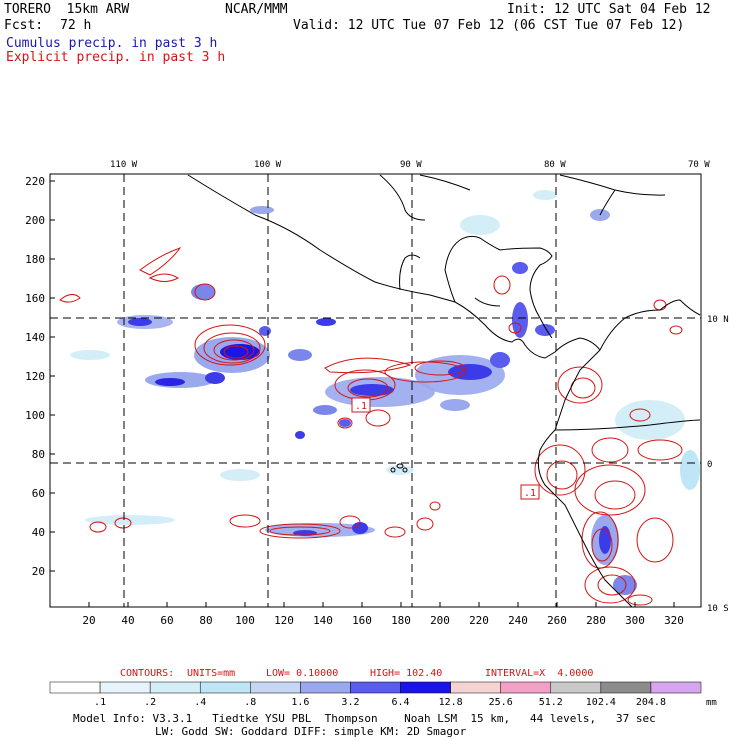  Describe the element at coordinates (651, 702) in the screenshot. I see `colorbar-label: 204.8` at that location.